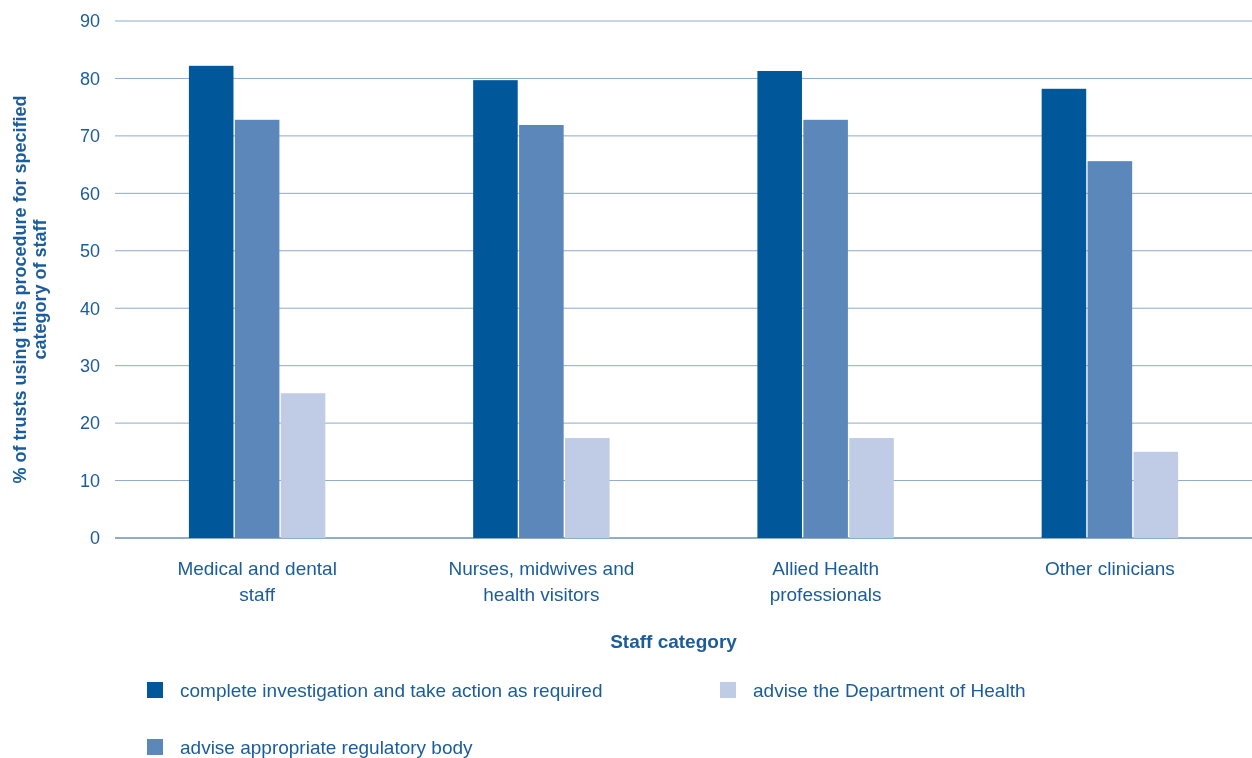  Describe the element at coordinates (89, 136) in the screenshot. I see `y-tick-label: 70` at that location.